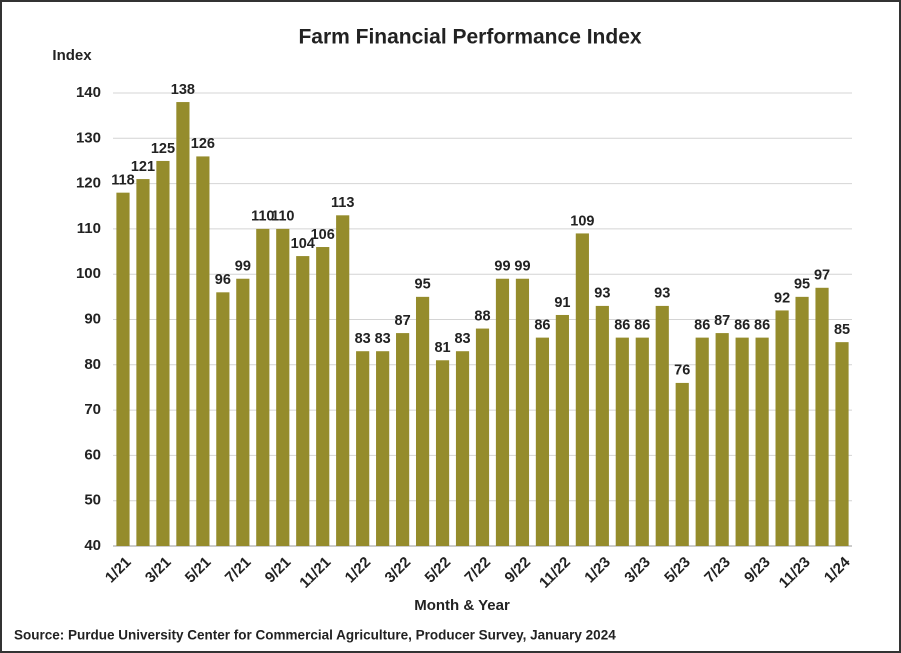 The height and width of the screenshot is (653, 901). What do you see at coordinates (462, 605) in the screenshot?
I see `x-axis-label: Month & Year` at bounding box center [462, 605].